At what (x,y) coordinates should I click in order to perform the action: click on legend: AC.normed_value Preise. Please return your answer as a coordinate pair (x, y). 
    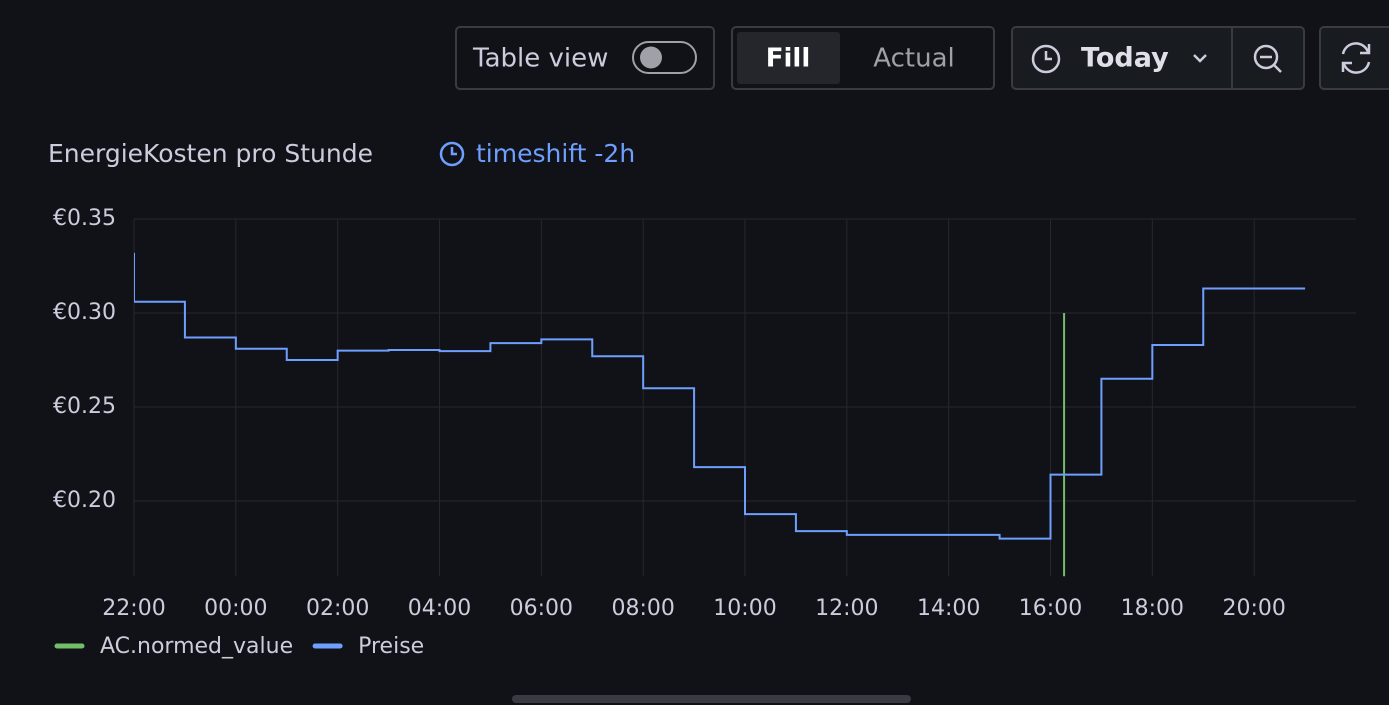
    Looking at the image, I should click on (239, 646).